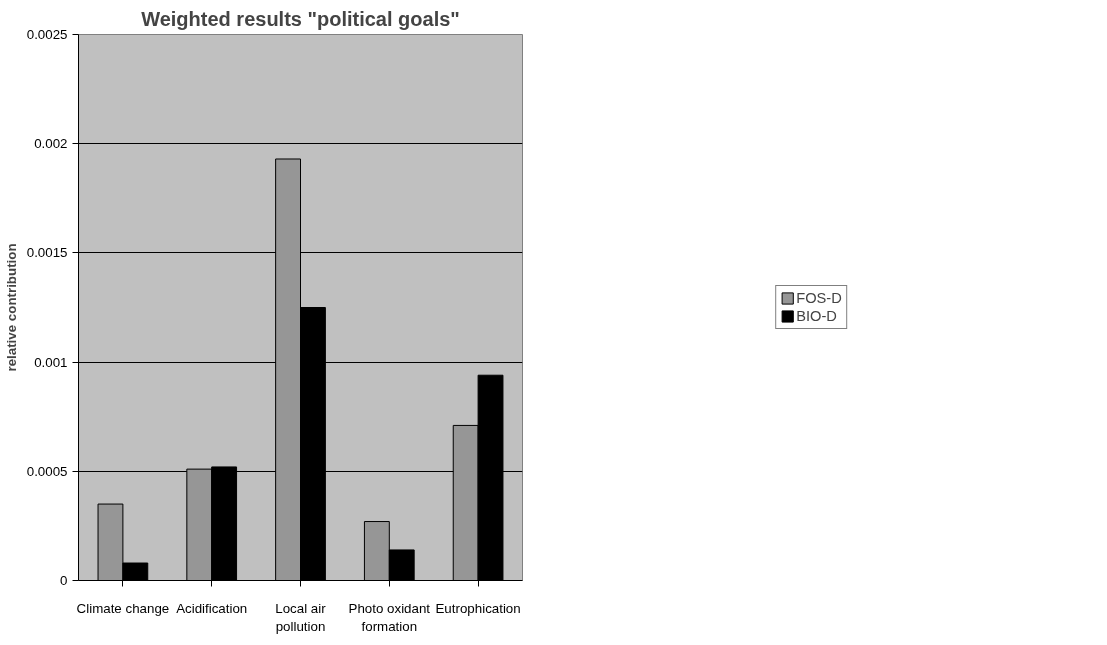 This screenshot has height=645, width=1107. Describe the element at coordinates (300, 18) in the screenshot. I see `chart-title: Weighted results "political goals"` at that location.